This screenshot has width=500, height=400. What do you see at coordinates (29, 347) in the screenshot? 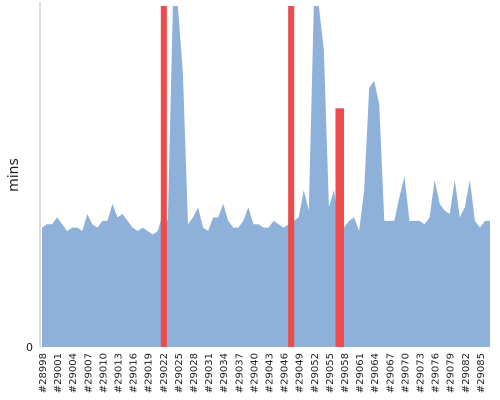
I see `y-tick-label: 0` at bounding box center [29, 347].